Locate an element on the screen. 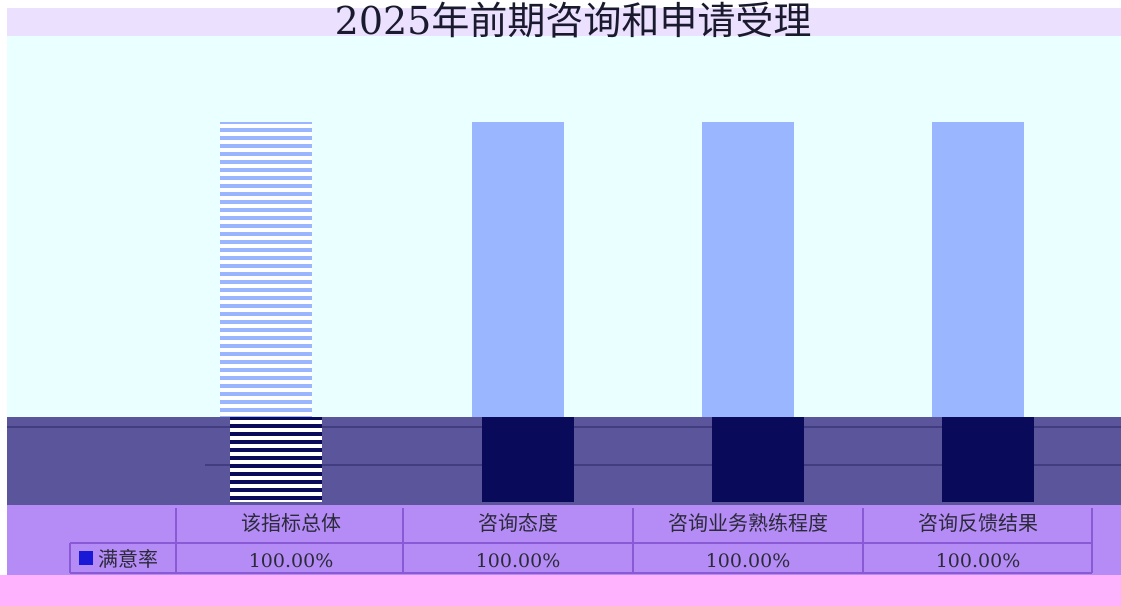 Image resolution: width=1121 pixels, height=606 pixels. data-table is located at coordinates (564, 540).